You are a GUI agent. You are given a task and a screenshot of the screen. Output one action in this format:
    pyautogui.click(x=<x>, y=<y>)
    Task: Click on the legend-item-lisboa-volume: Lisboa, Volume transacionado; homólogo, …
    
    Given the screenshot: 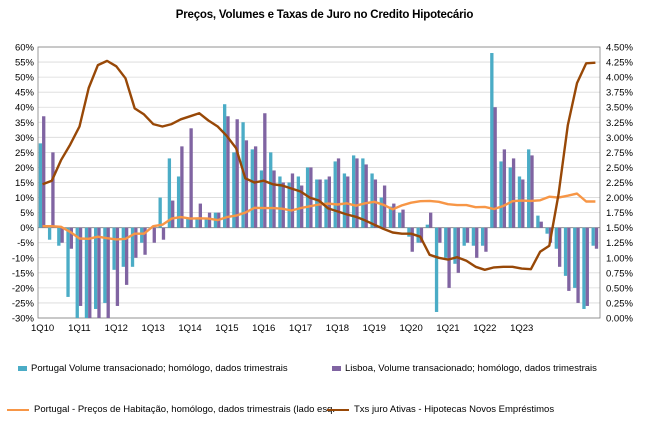 What is the action you would take?
    pyautogui.click(x=464, y=368)
    